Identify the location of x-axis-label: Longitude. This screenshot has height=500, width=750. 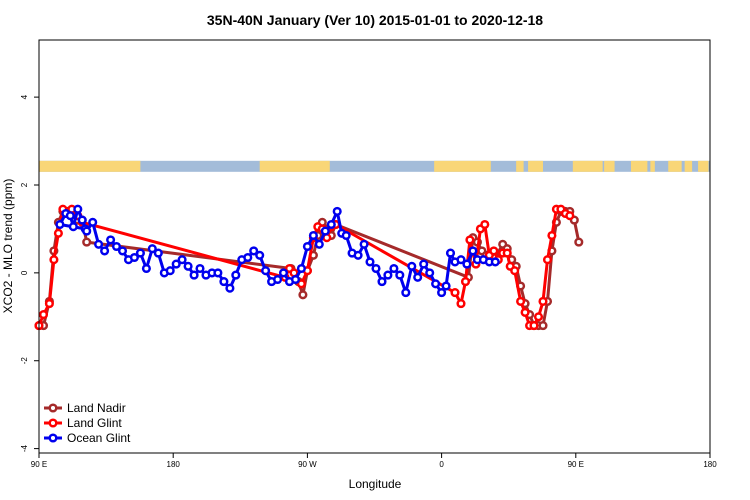
(375, 484).